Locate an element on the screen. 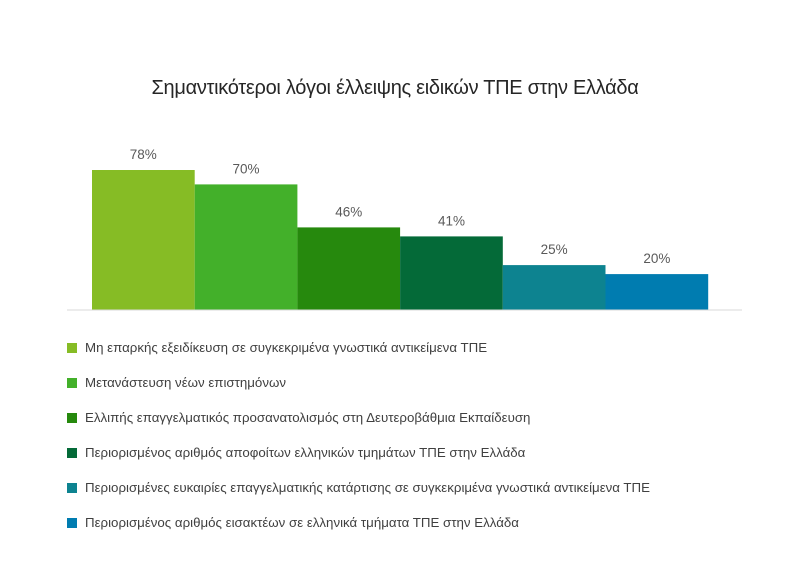 The height and width of the screenshot is (577, 810). legend-label: Μετανάστευση νέων επιστημόνων is located at coordinates (185, 382).